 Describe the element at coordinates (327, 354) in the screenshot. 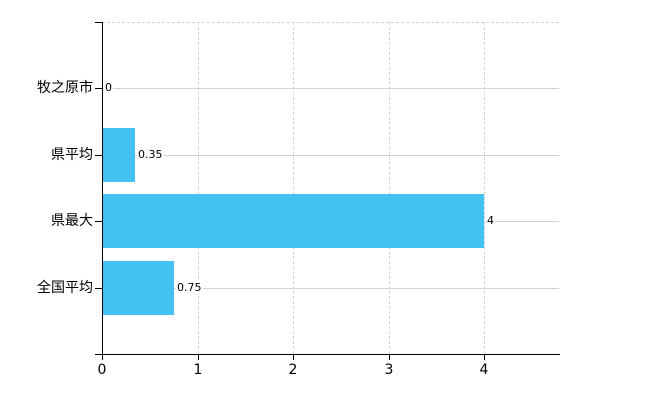

I see `x-axis` at that location.